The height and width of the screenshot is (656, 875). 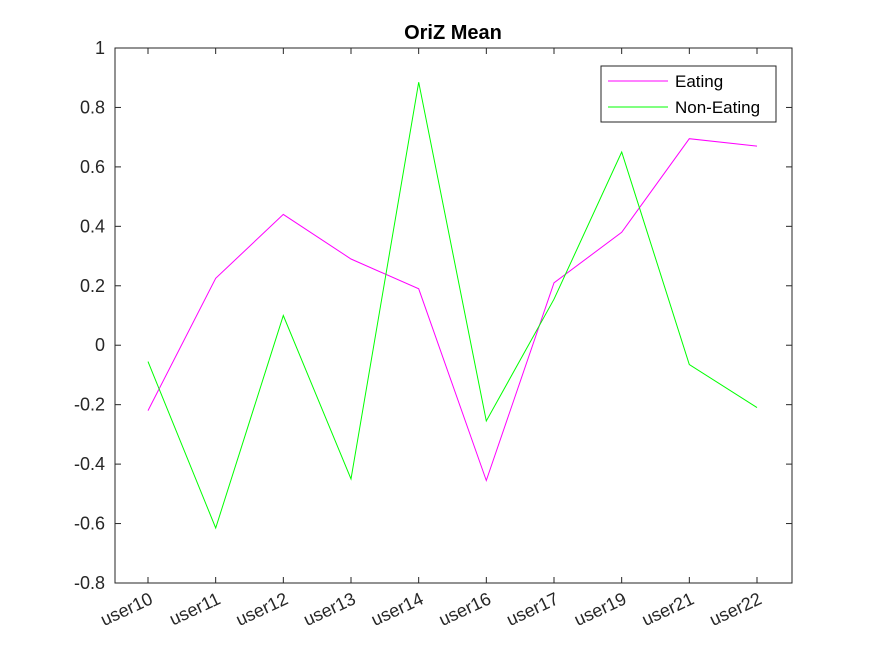 What do you see at coordinates (600, 608) in the screenshot?
I see `x-tick-label: user19` at bounding box center [600, 608].